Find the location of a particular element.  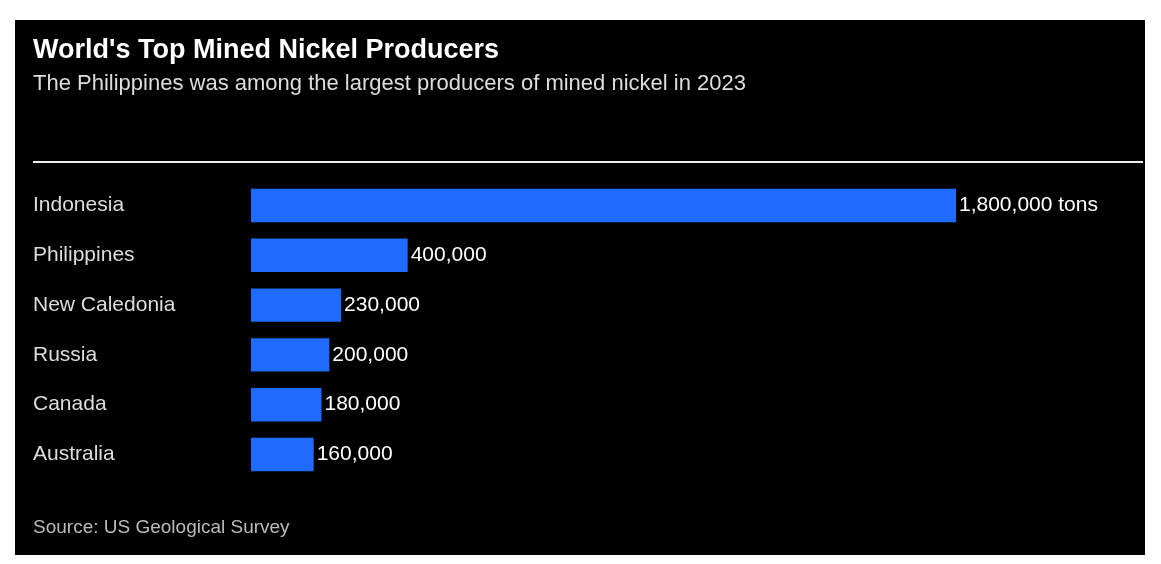

data-label: 400,000 is located at coordinates (448, 254).